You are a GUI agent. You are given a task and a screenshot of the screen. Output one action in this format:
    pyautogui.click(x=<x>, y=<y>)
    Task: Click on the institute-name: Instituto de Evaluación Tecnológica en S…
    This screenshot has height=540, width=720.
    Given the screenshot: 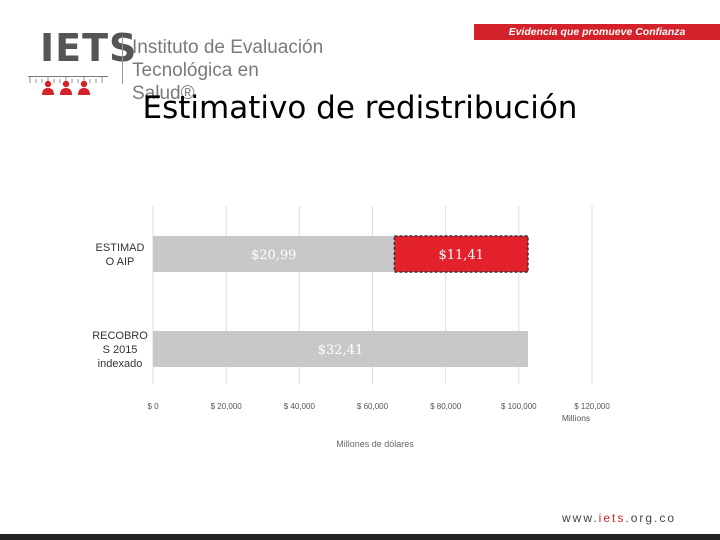 What is the action you would take?
    pyautogui.click(x=229, y=70)
    